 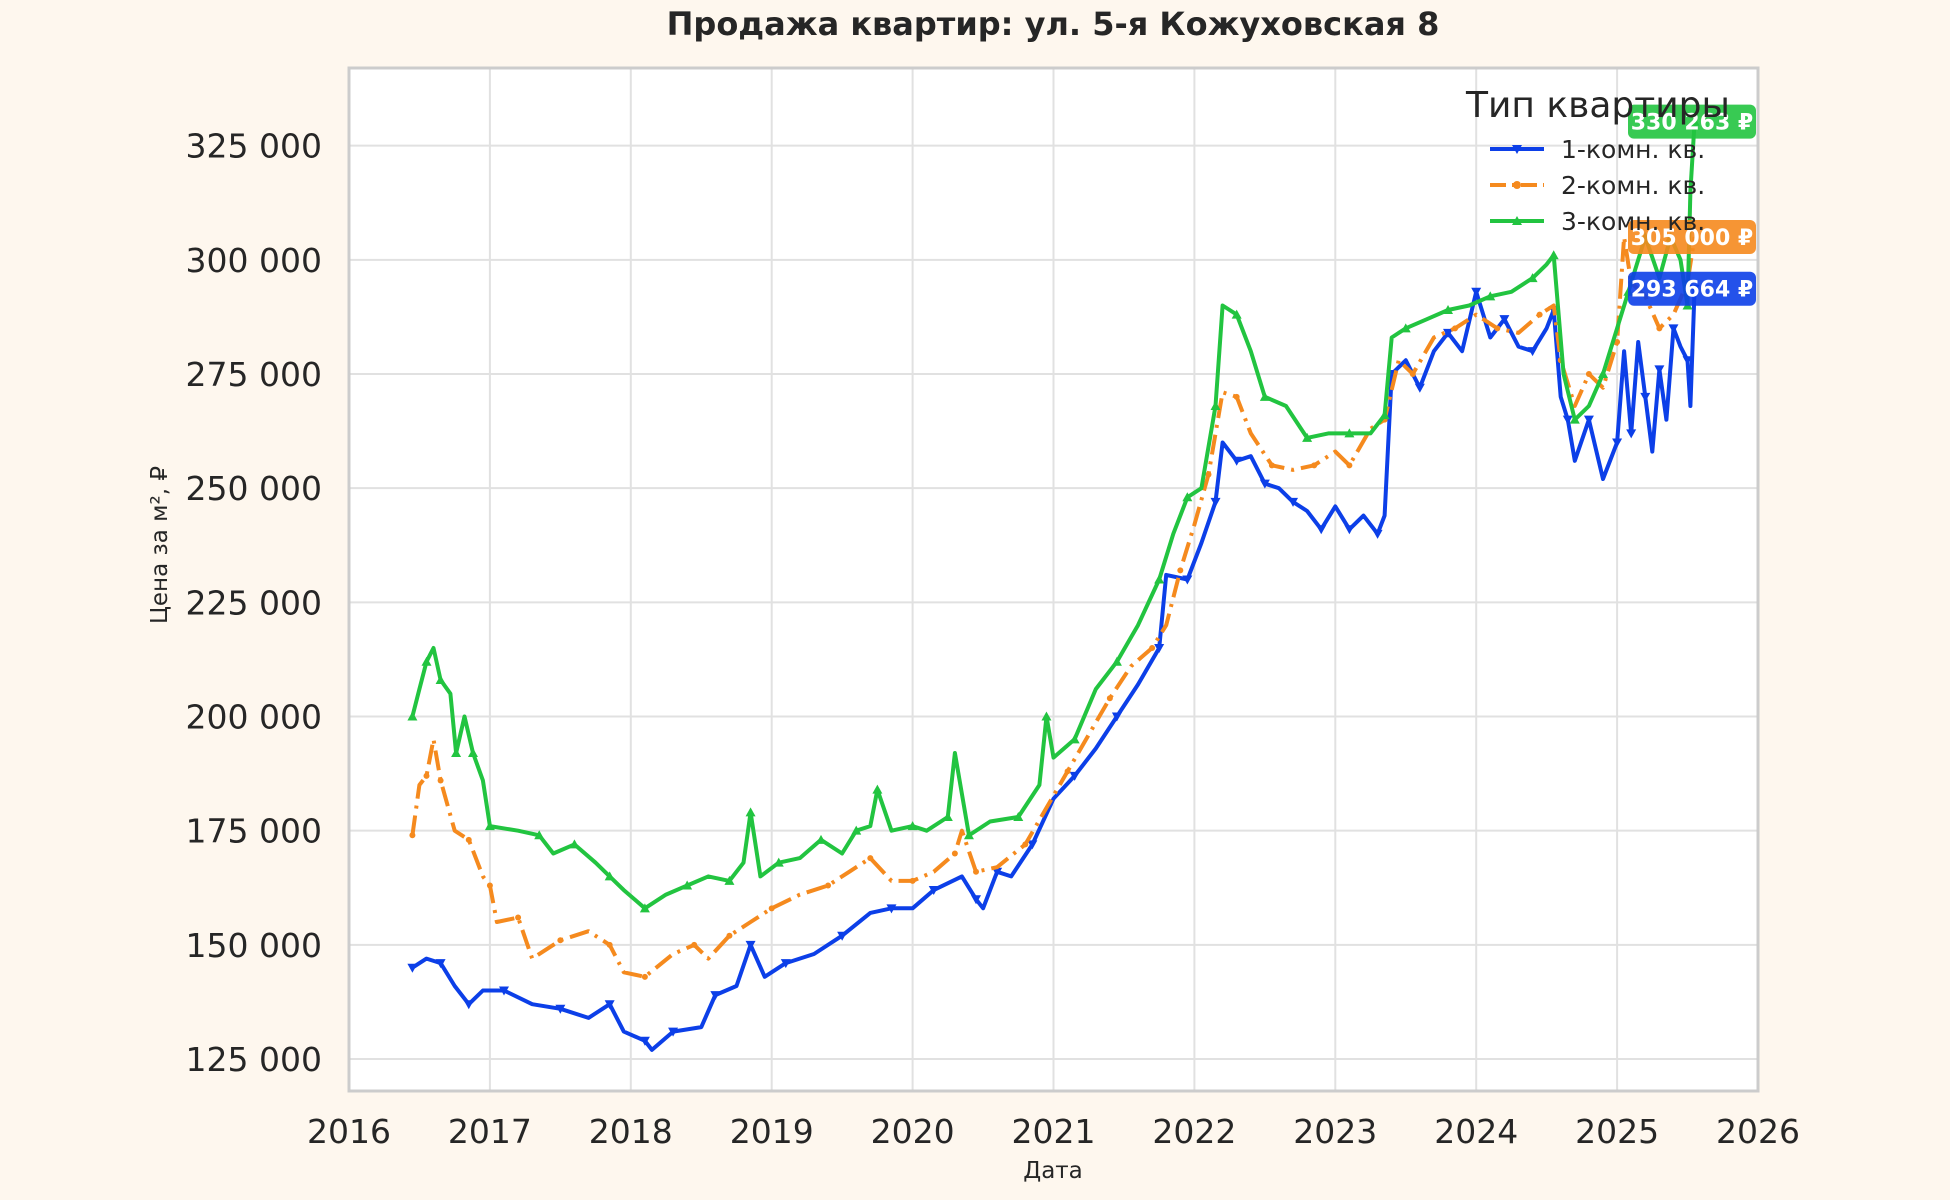 I want to click on x-tick-label: 2016, so click(x=349, y=1131).